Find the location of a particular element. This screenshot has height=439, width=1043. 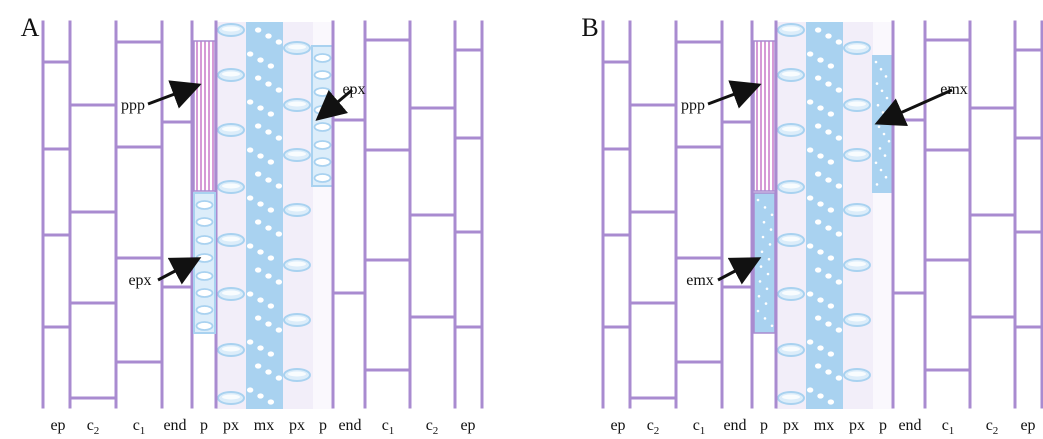

tissue-label: end is located at coordinates (349, 425).